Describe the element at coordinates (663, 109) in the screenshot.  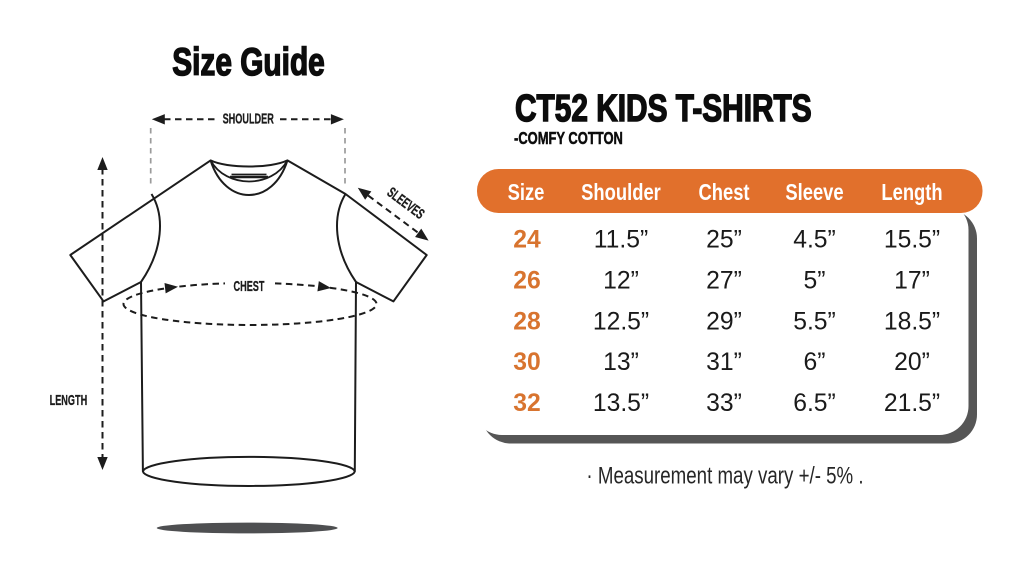
I see `svg-text: CT52 KIDS T-SHIRTS` at that location.